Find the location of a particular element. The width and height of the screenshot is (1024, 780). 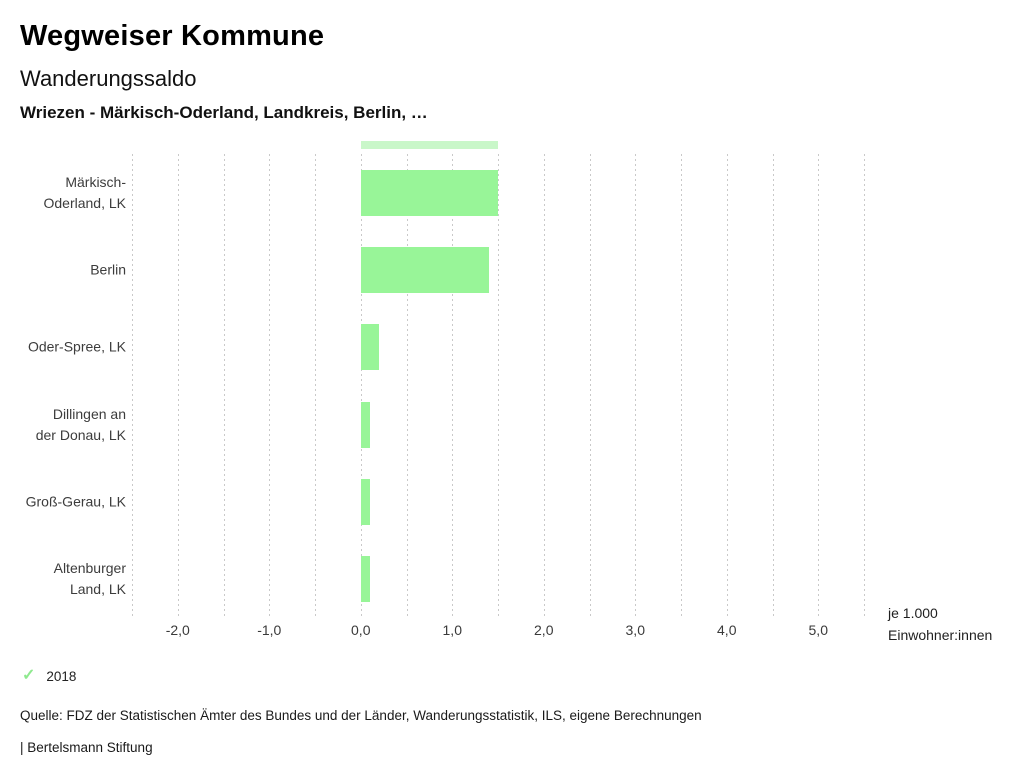

x-tick-label: -1,0 is located at coordinates (269, 630).